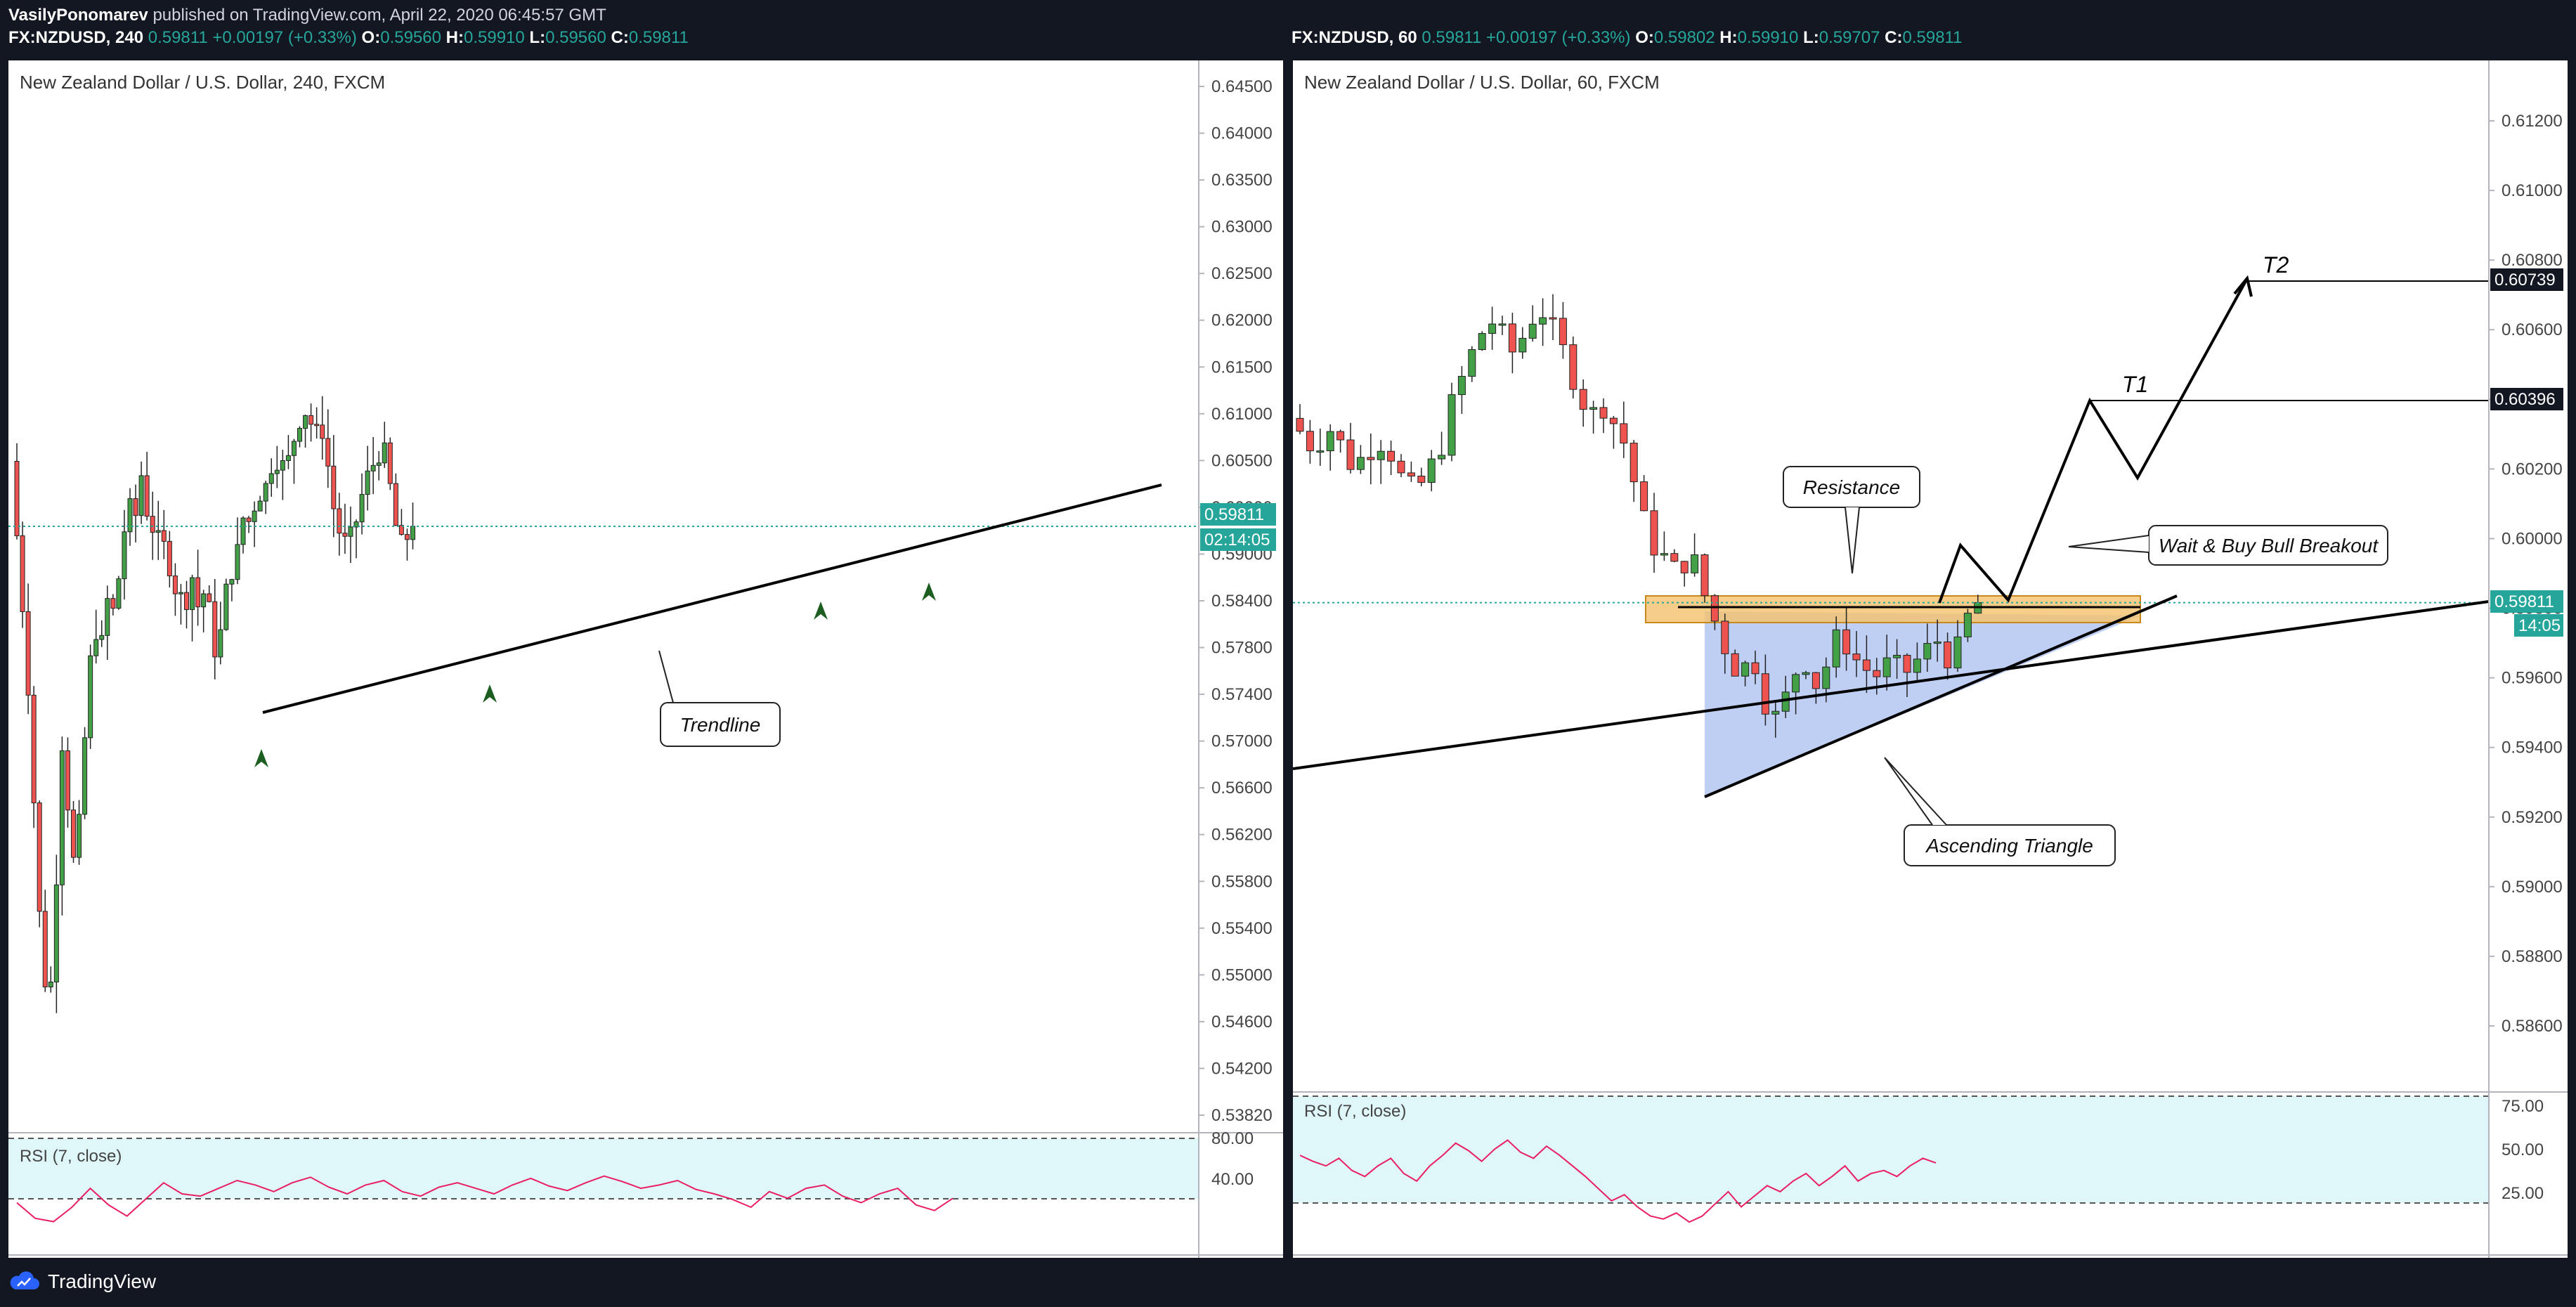  Describe the element at coordinates (102, 1281) in the screenshot. I see `brand-name: TradingView` at that location.